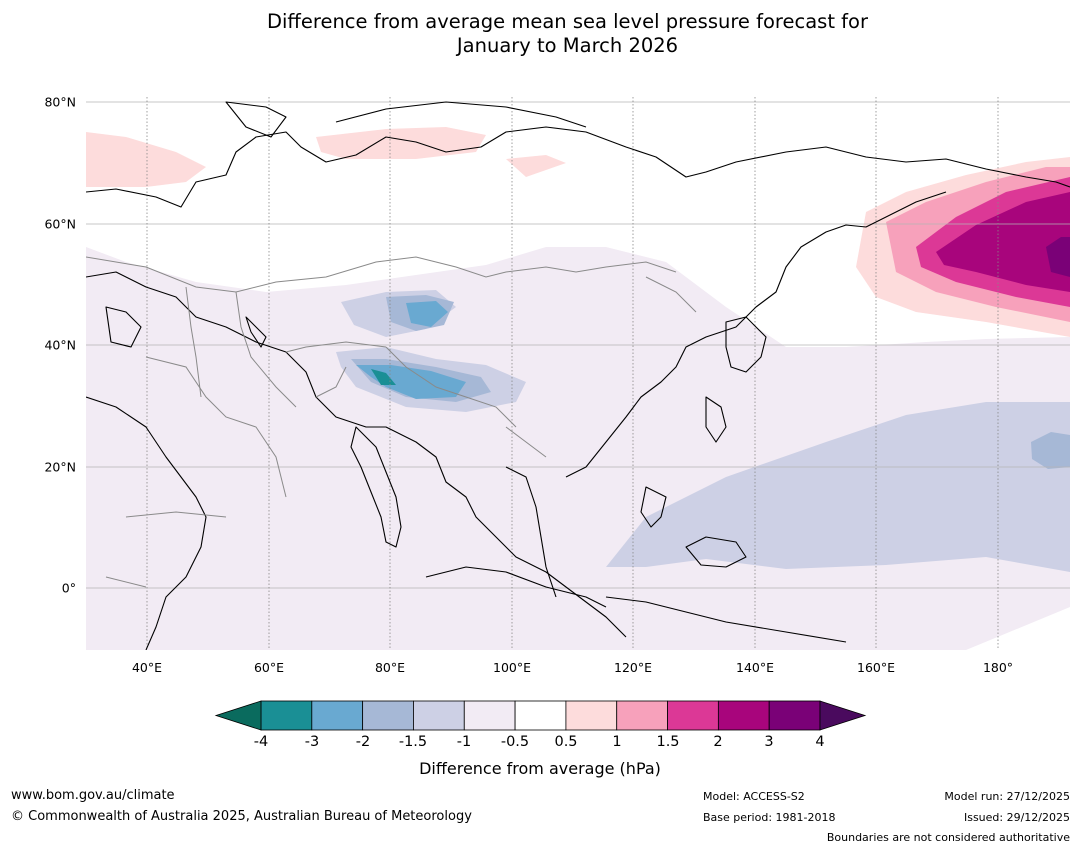 This screenshot has height=850, width=1081. What do you see at coordinates (146, 159) in the screenshot?
I see `pressure-anomaly-pos-0.5-arctic` at bounding box center [146, 159].